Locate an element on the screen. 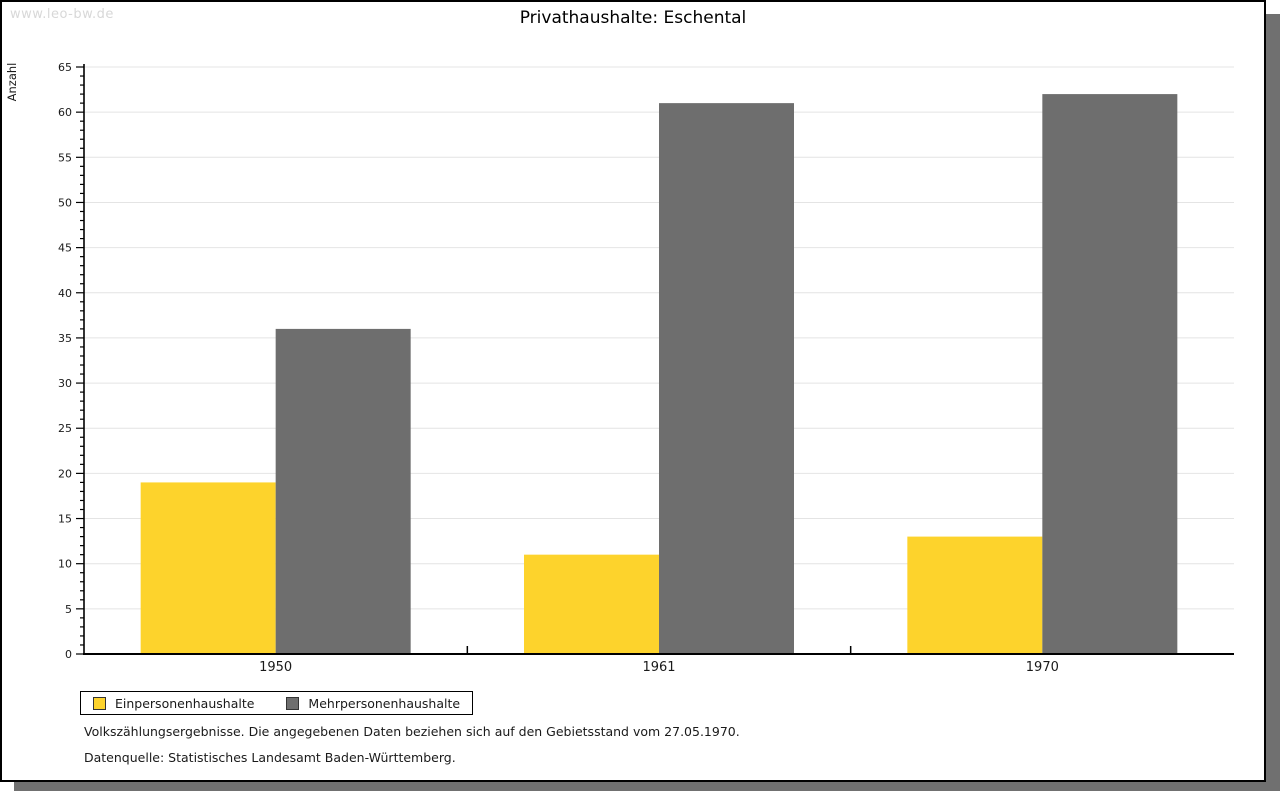 The width and height of the screenshot is (1280, 791). legend-item-mehrpersonenhaushalte: Mehrpersonenhaushalte is located at coordinates (373, 703).